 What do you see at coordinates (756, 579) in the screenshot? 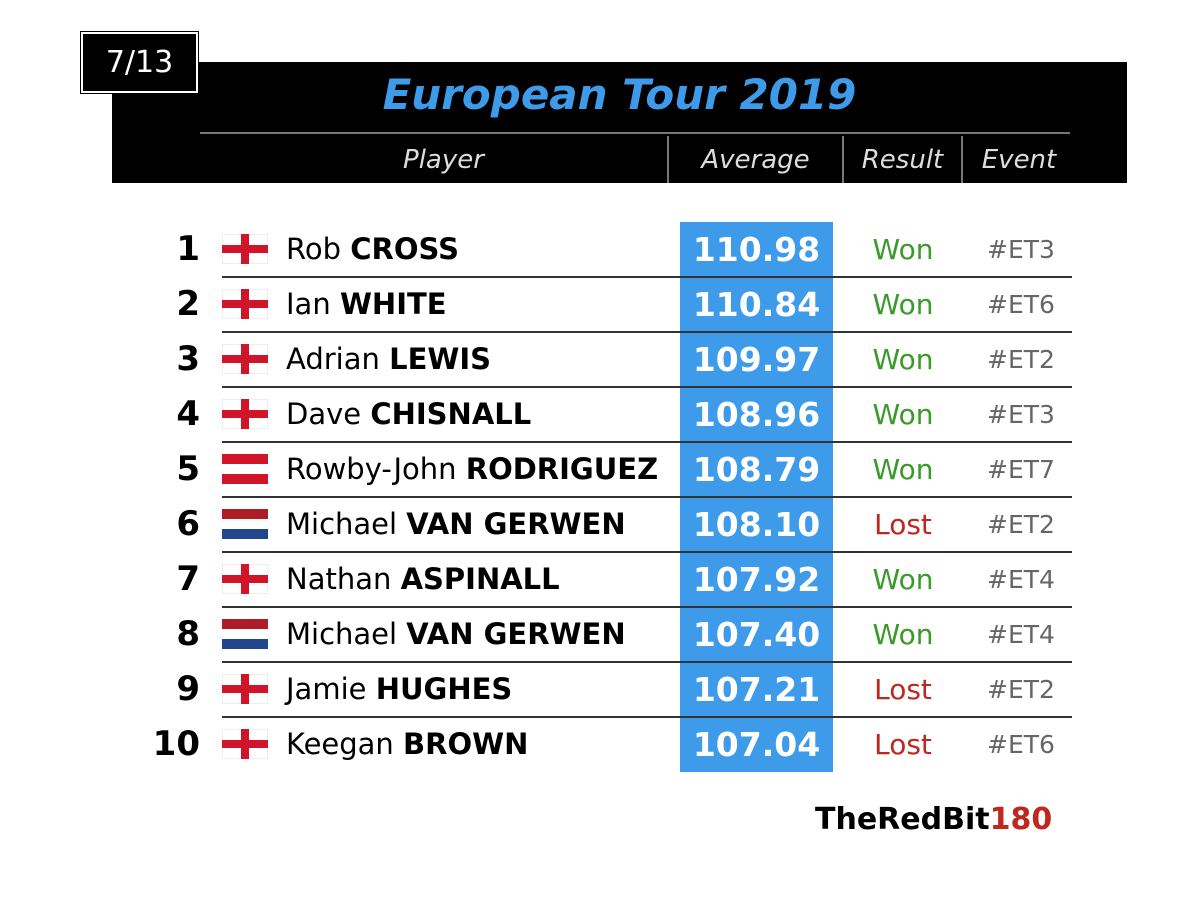
I see `average: 107.92` at bounding box center [756, 579].